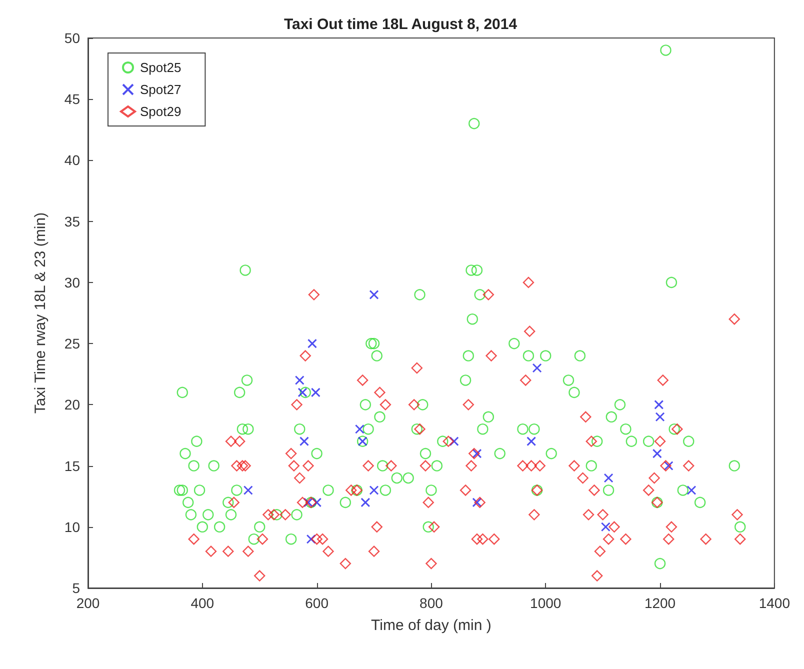  I want to click on legend-label: Spot27, so click(161, 89).